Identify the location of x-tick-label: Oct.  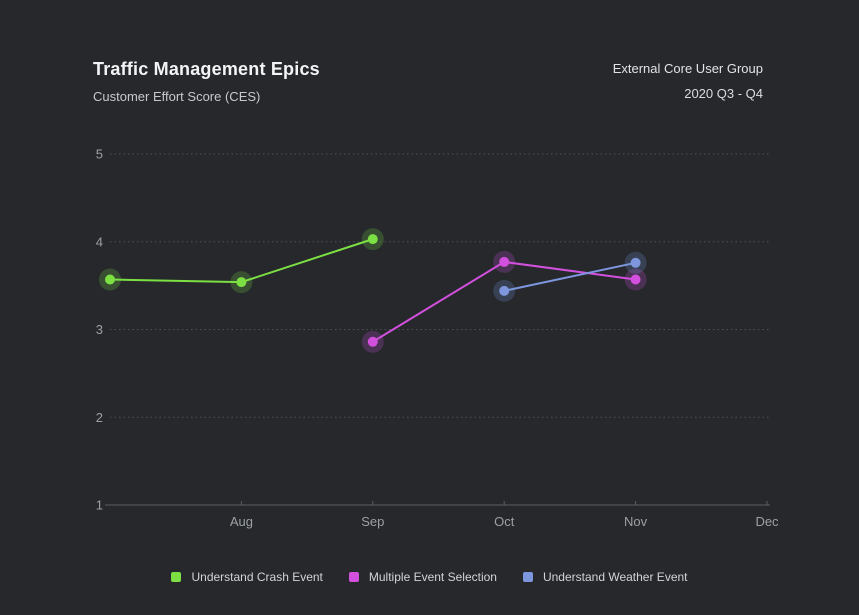
(504, 521).